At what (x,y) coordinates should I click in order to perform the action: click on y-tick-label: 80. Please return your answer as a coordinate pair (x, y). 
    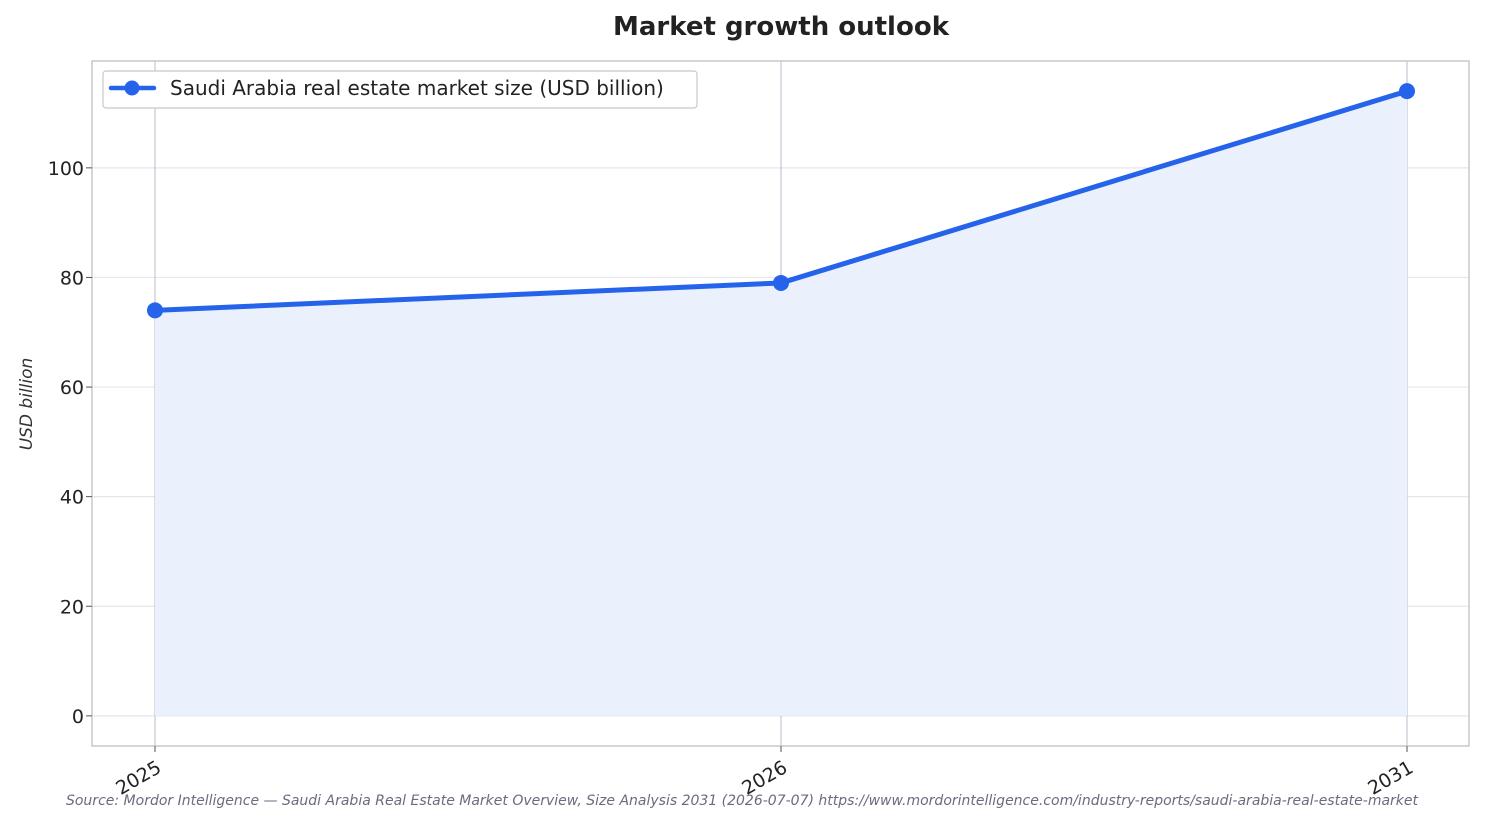
    Looking at the image, I should click on (72, 278).